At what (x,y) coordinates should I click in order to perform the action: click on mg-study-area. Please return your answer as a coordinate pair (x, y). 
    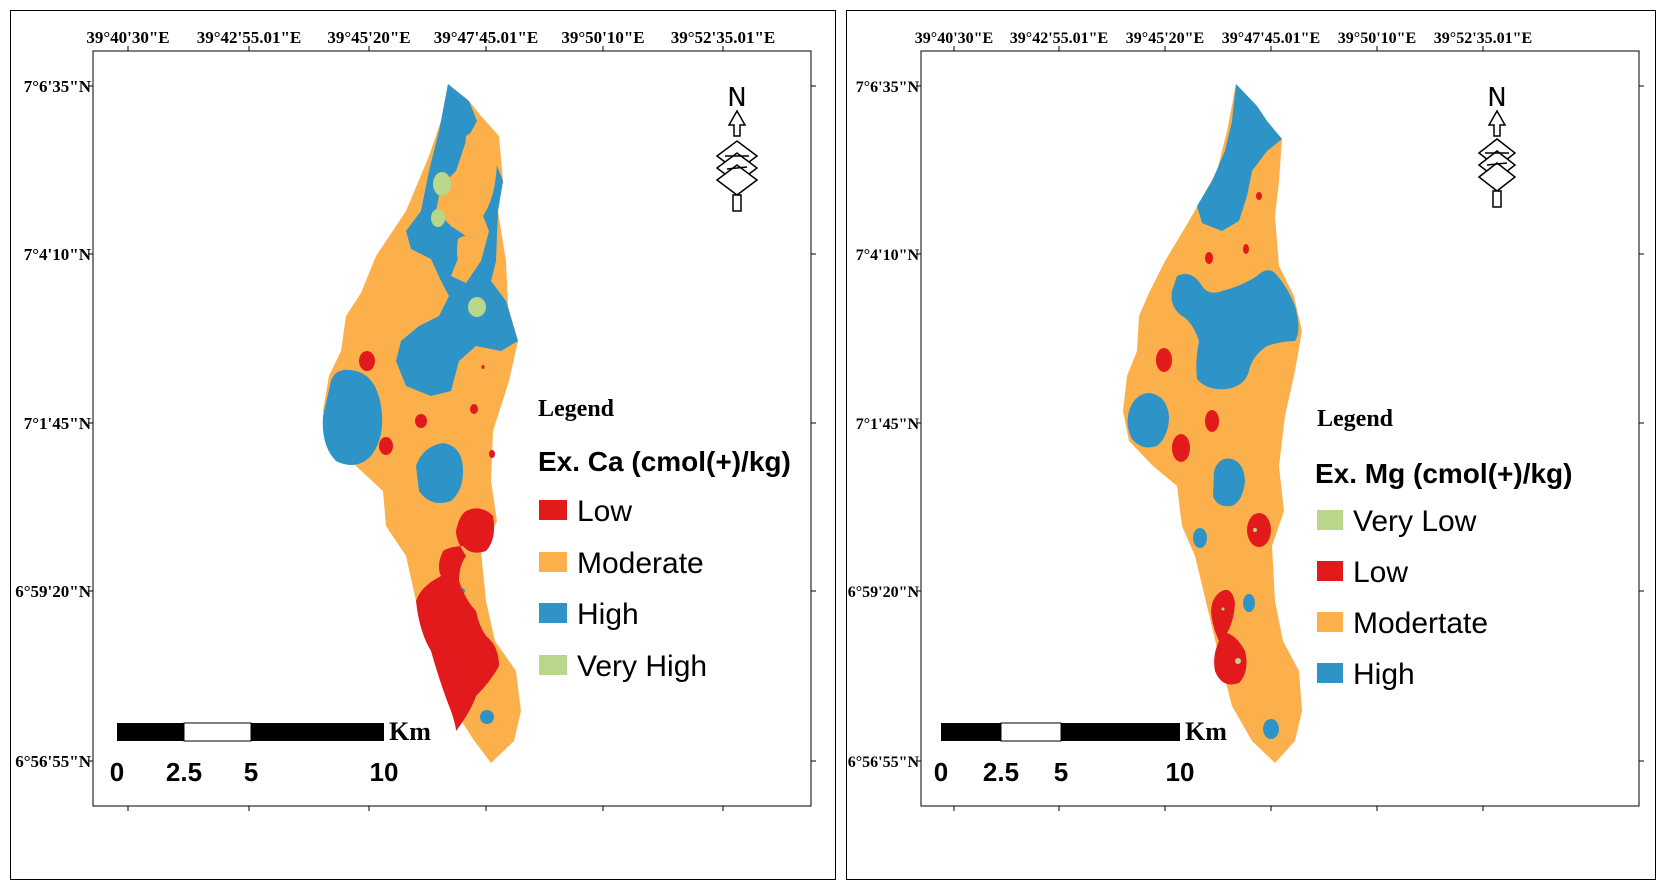
    Looking at the image, I should click on (1212, 423).